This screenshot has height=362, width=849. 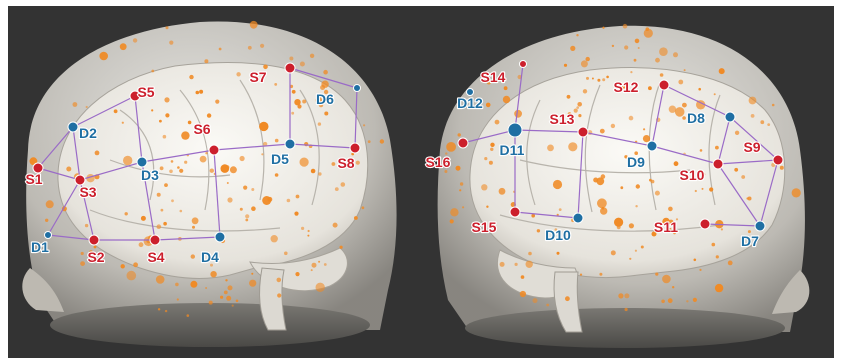 I want to click on detector-label: D11, so click(x=512, y=150).